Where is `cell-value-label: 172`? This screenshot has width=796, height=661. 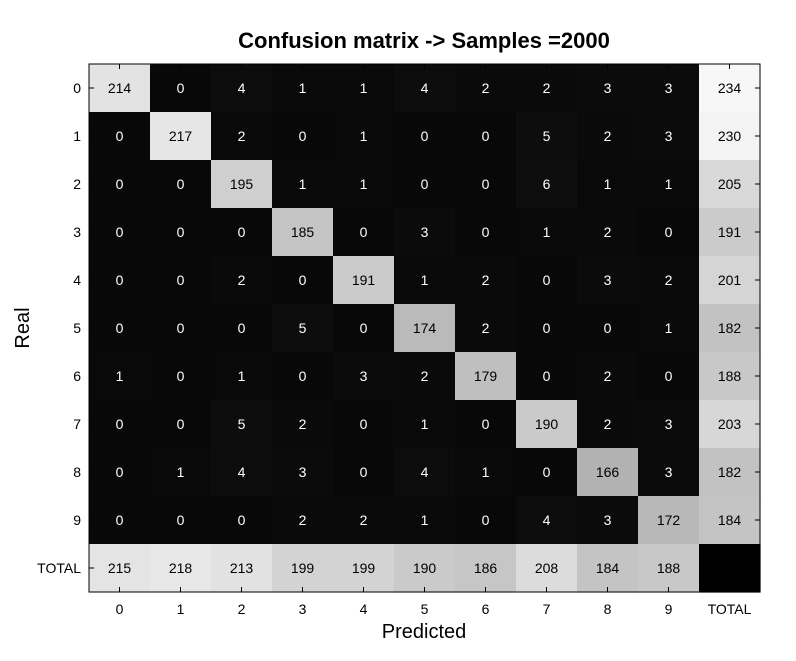 cell-value-label: 172 is located at coordinates (669, 520).